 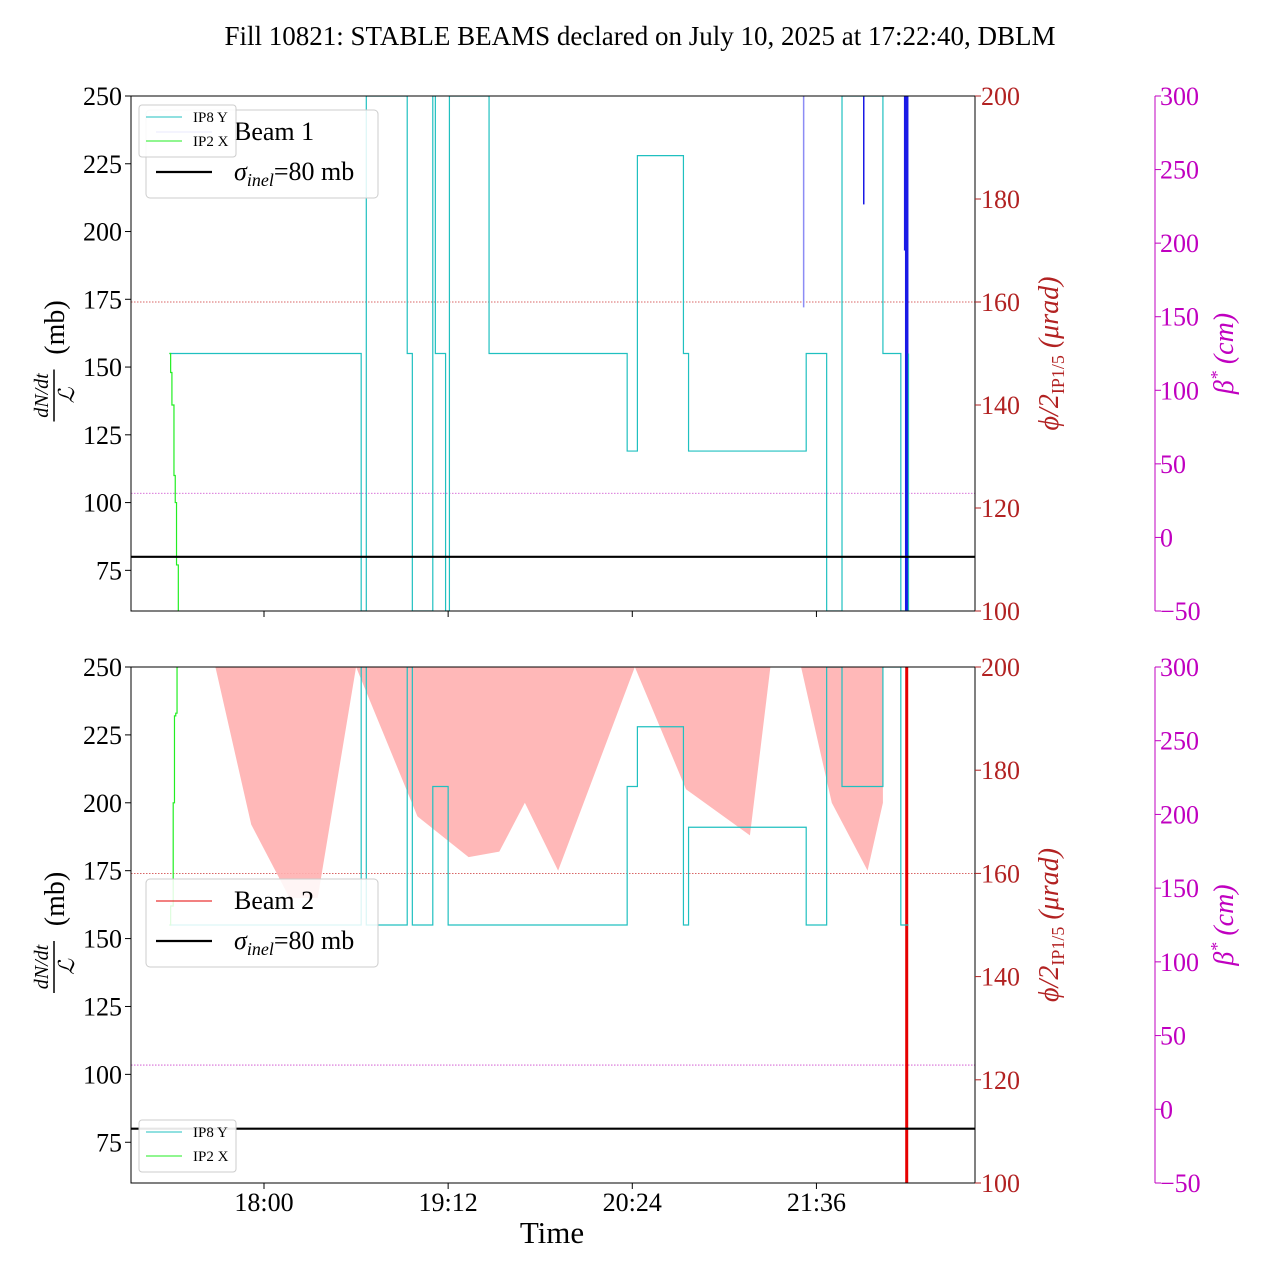 I want to click on x-tick-label: 18:00, so click(x=263, y=1202).